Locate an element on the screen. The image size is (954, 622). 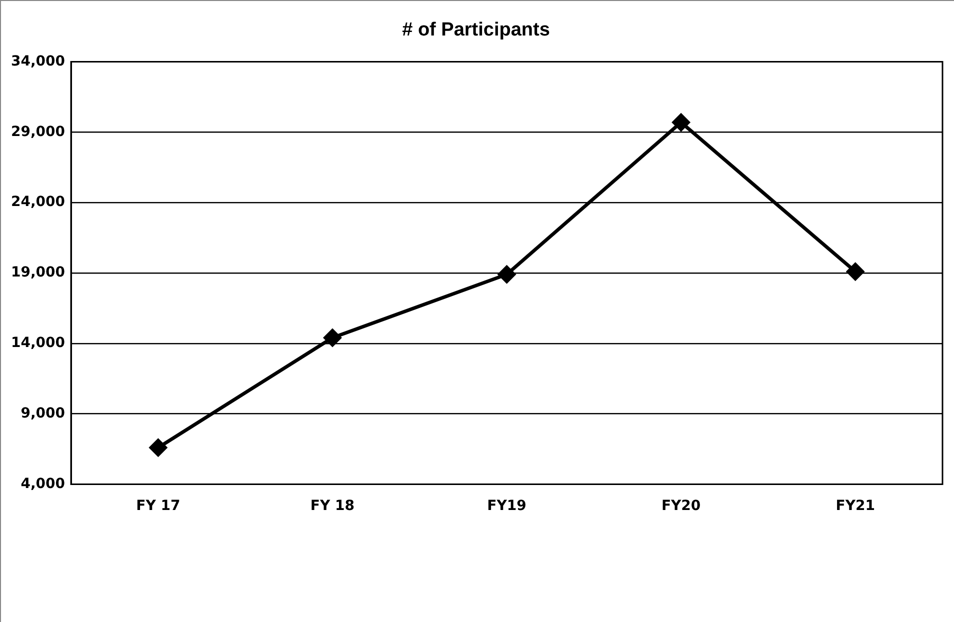
x-tick-label: FY 17 is located at coordinates (158, 506).